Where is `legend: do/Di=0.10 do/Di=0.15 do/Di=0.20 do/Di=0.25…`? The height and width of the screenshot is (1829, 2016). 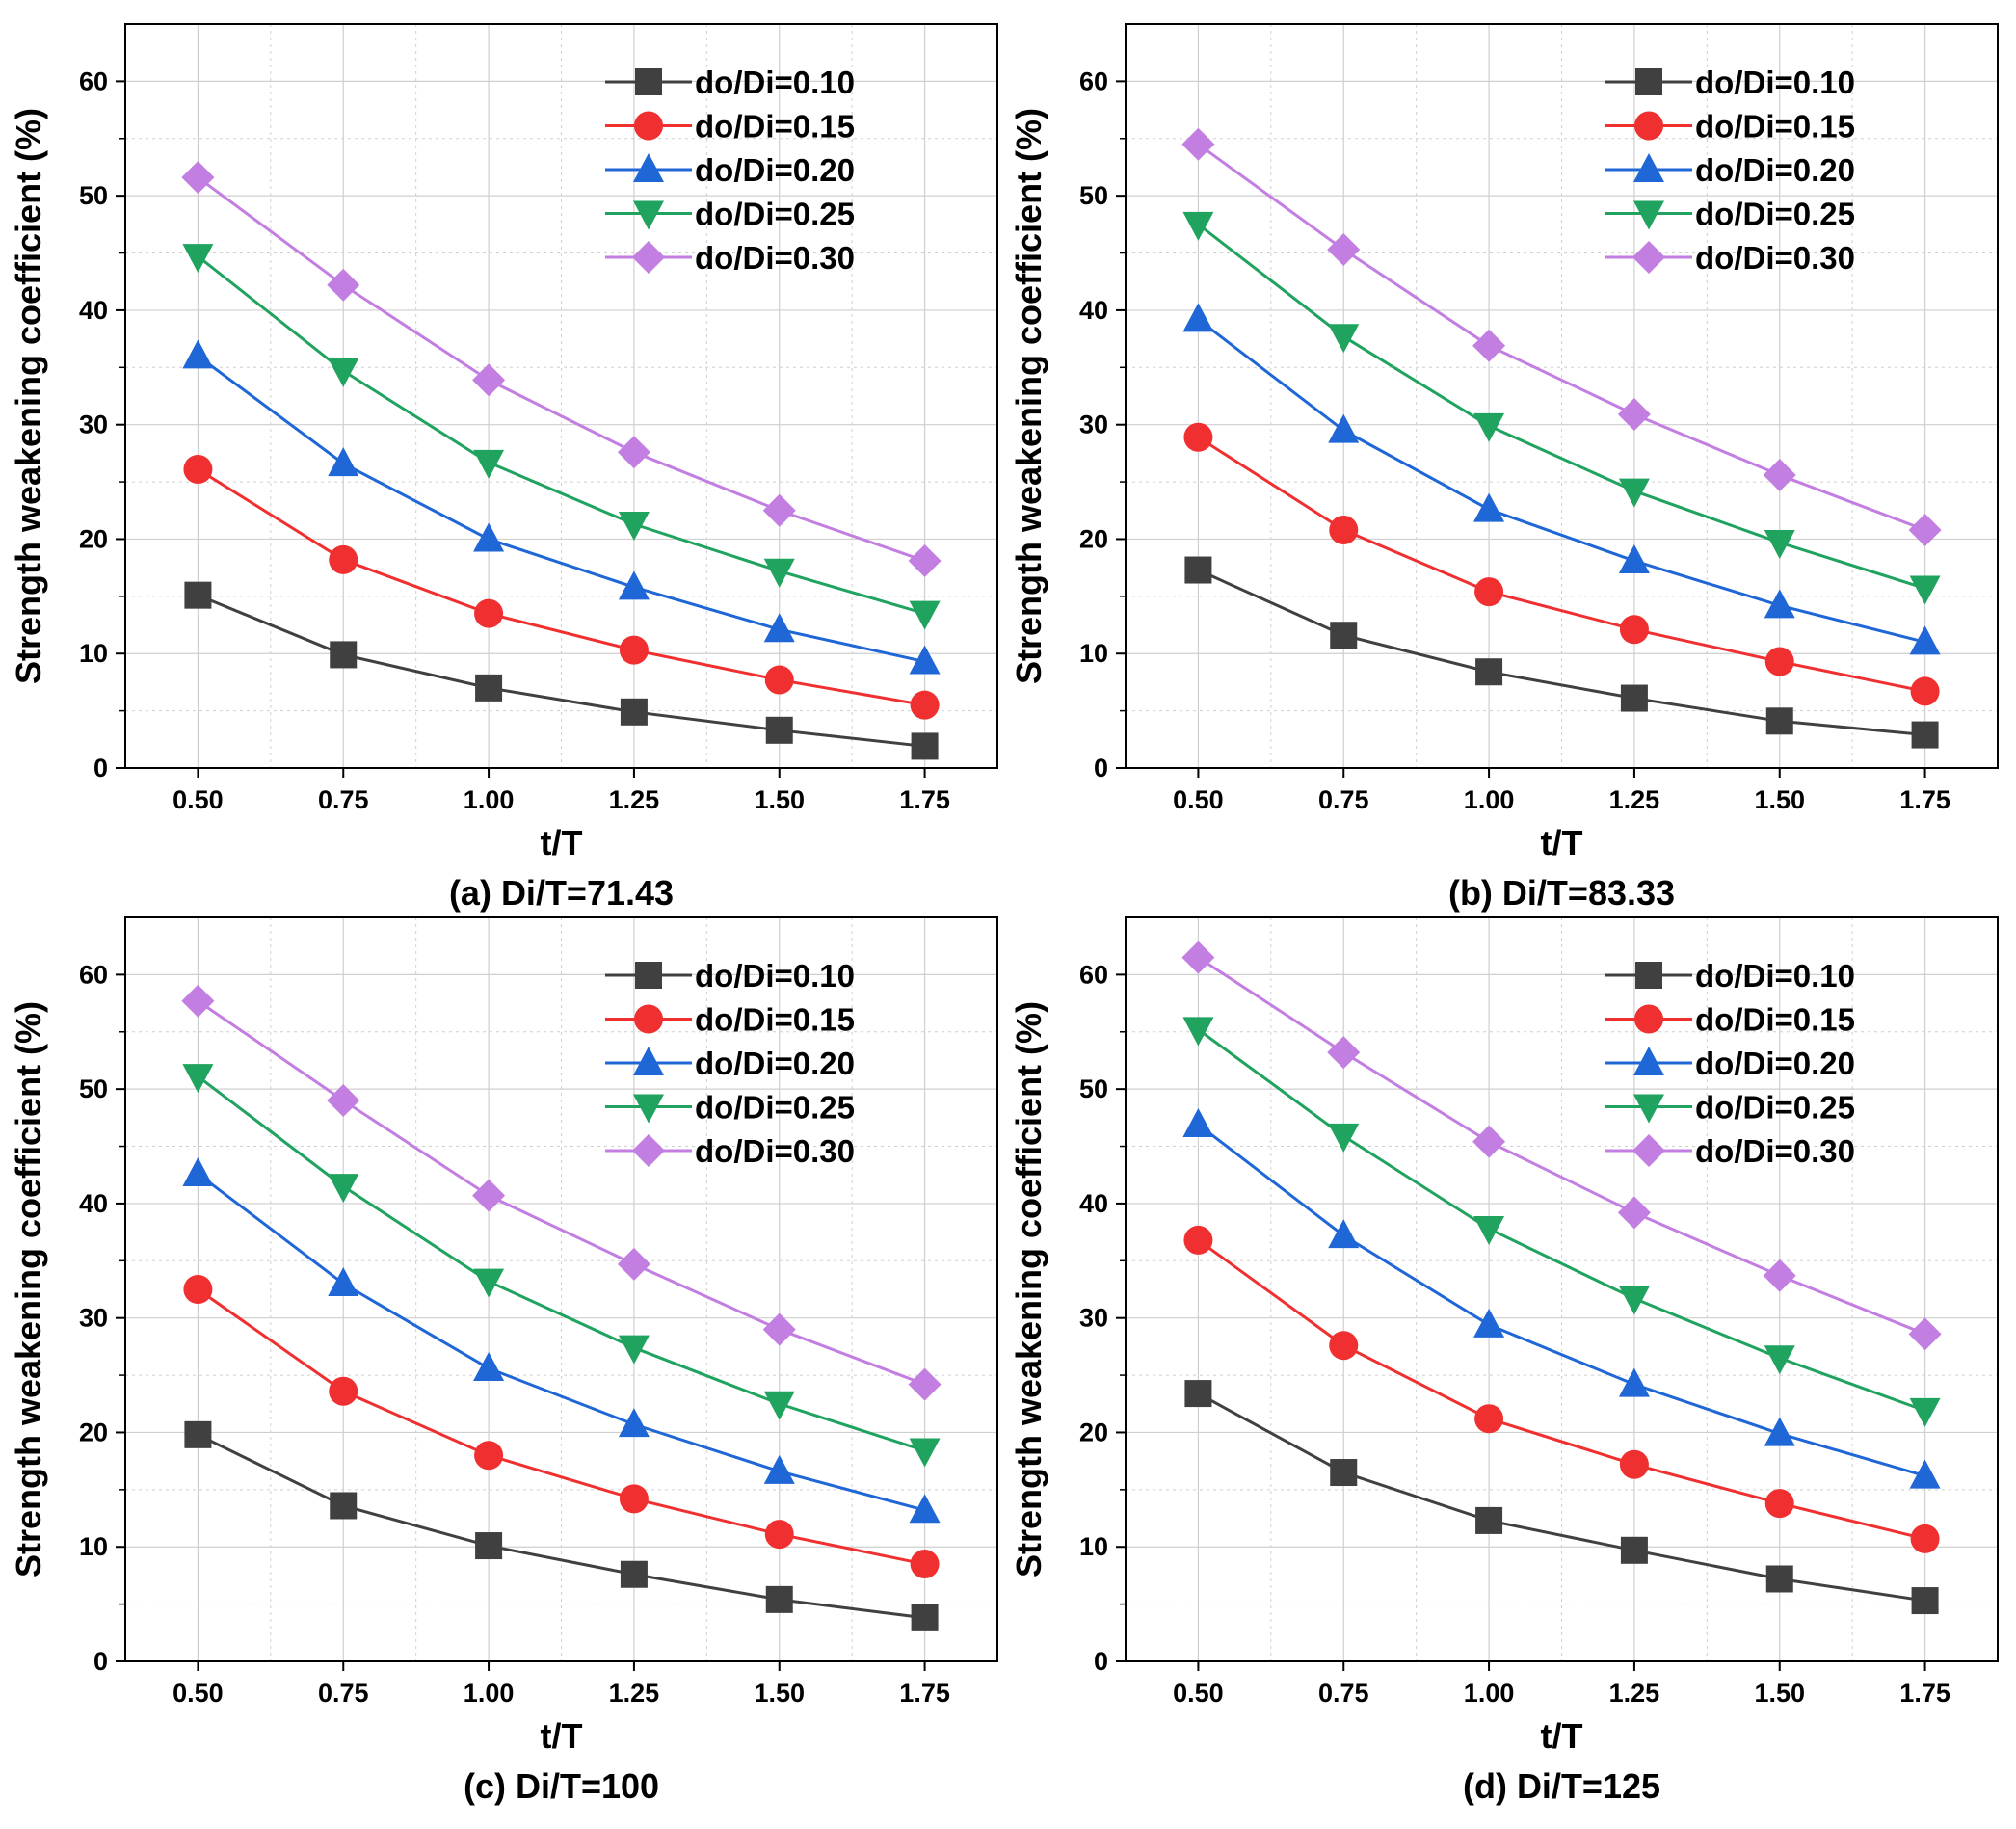 legend: do/Di=0.10 do/Di=0.15 do/Di=0.20 do/Di=0.25… is located at coordinates (730, 1063).